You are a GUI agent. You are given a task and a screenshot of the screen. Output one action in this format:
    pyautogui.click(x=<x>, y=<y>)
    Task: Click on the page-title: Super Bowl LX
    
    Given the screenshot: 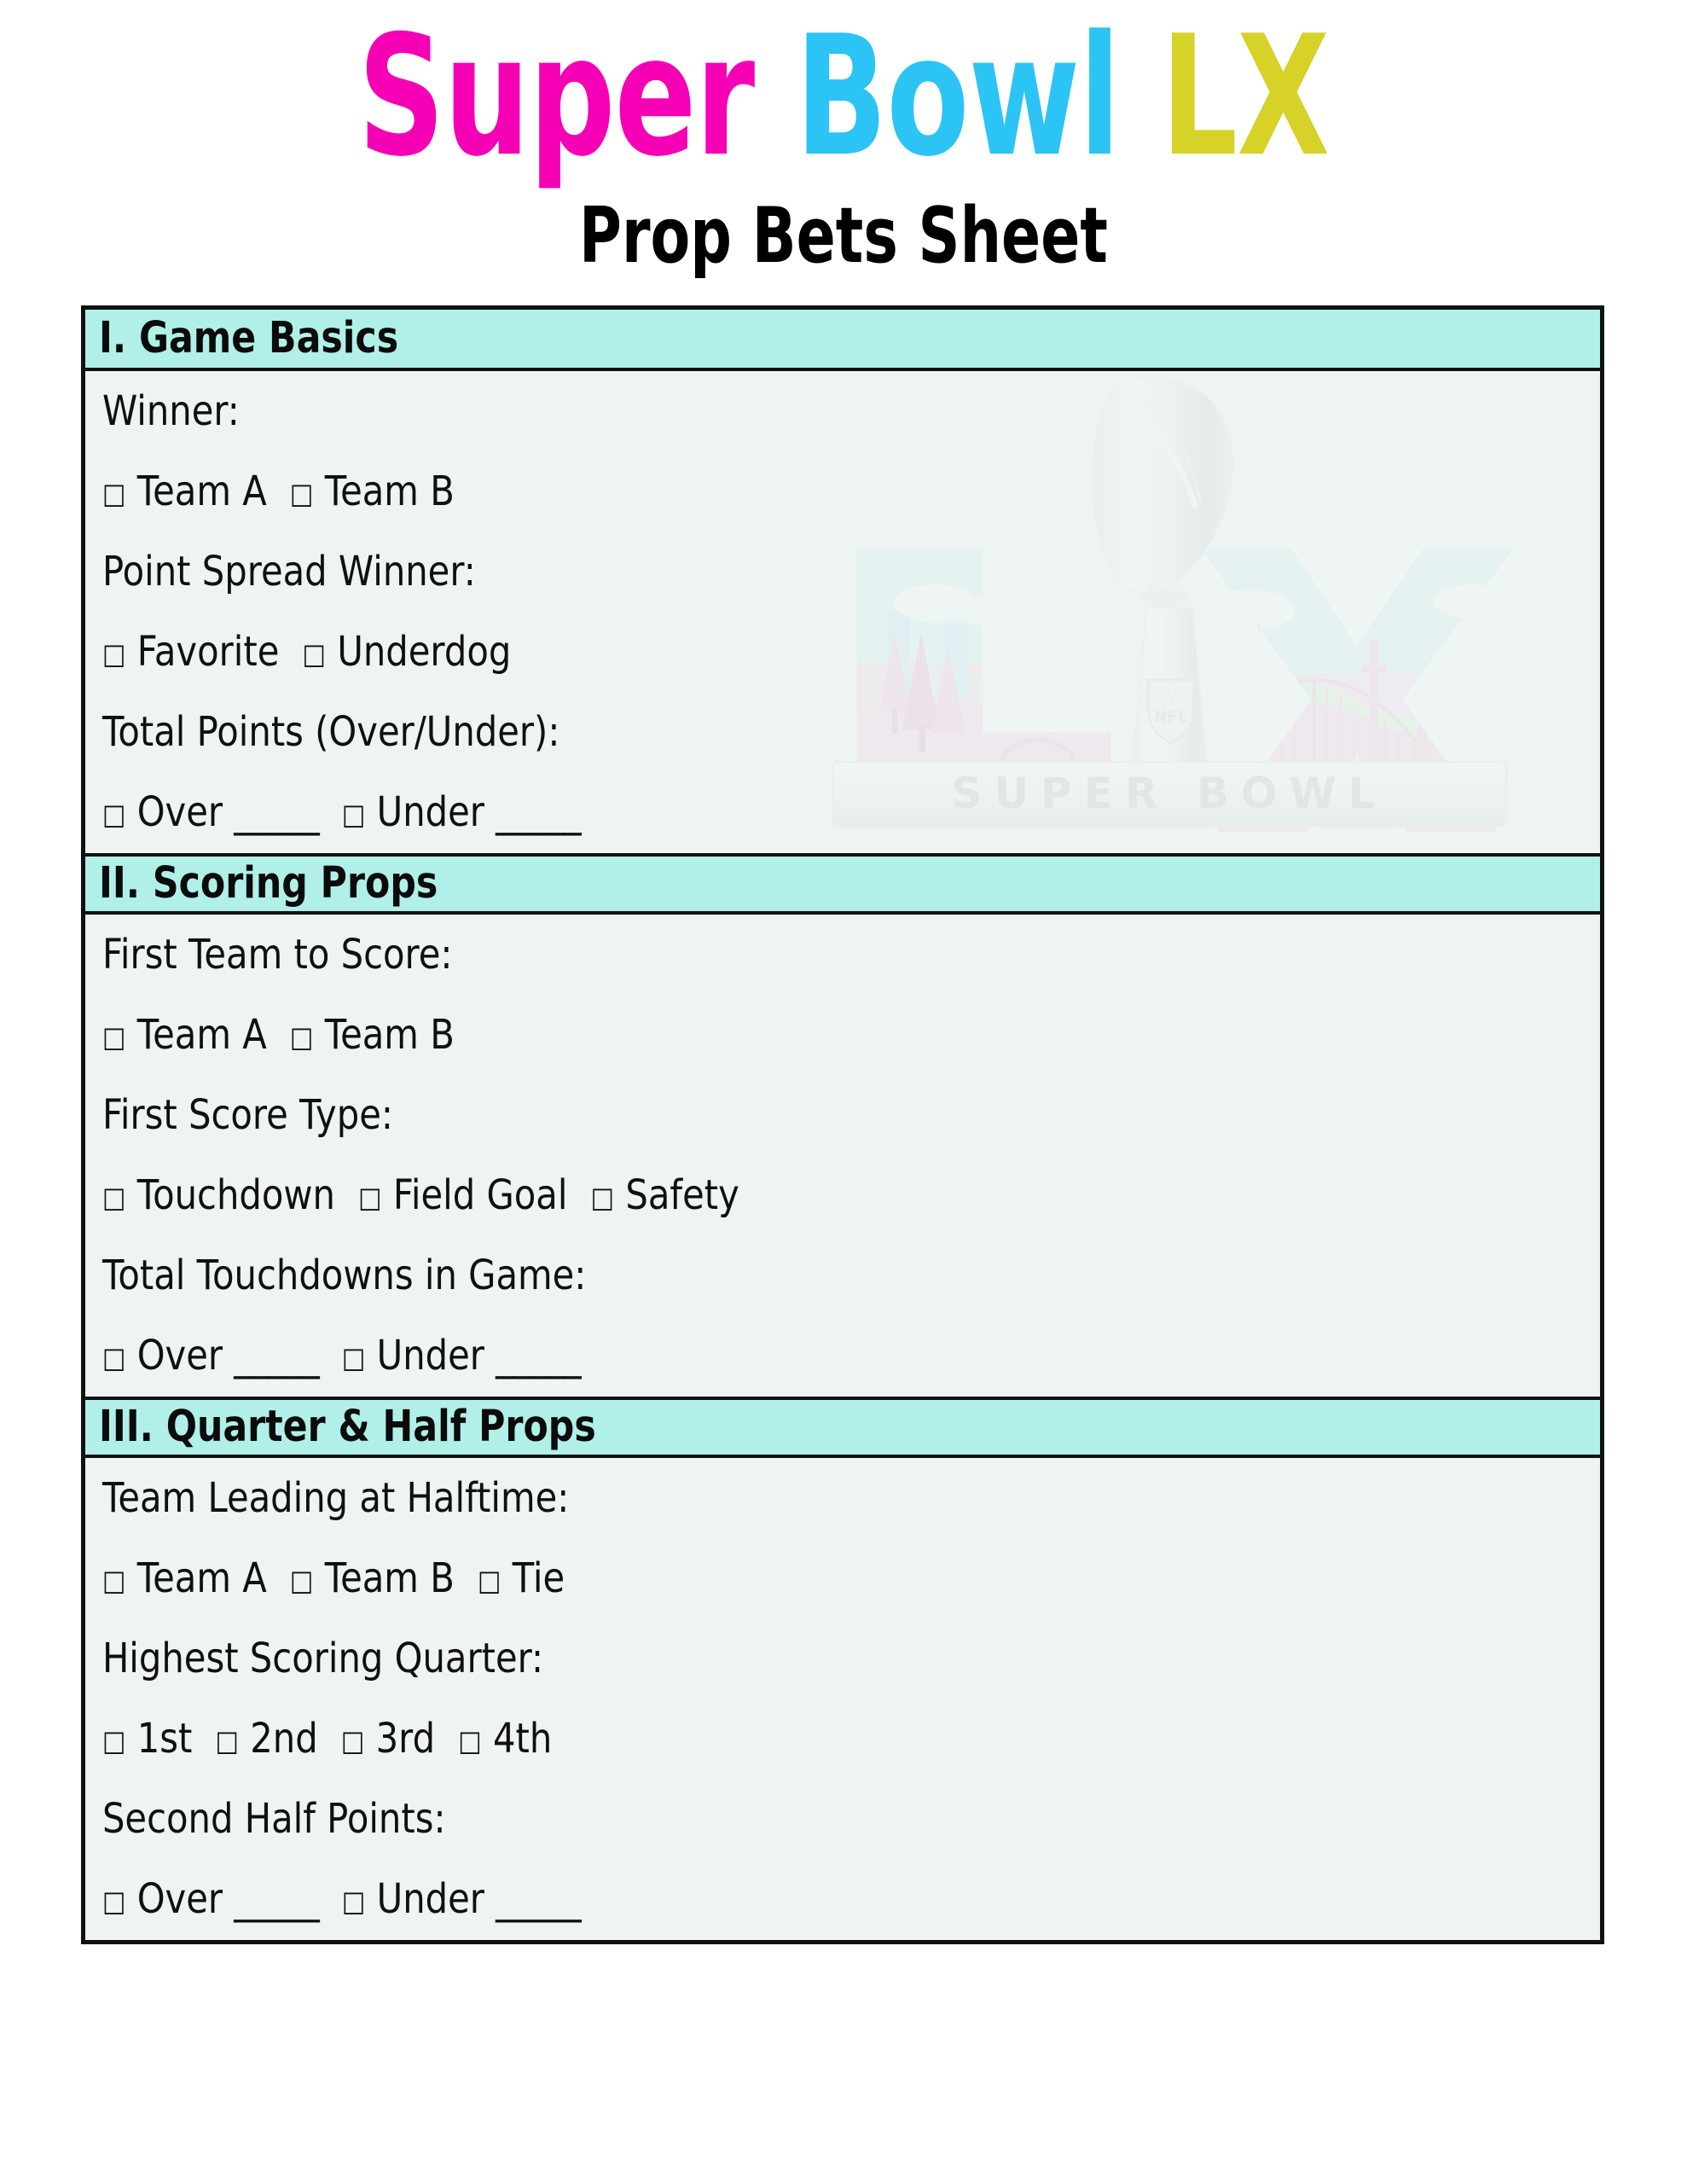 What is the action you would take?
    pyautogui.click(x=843, y=97)
    